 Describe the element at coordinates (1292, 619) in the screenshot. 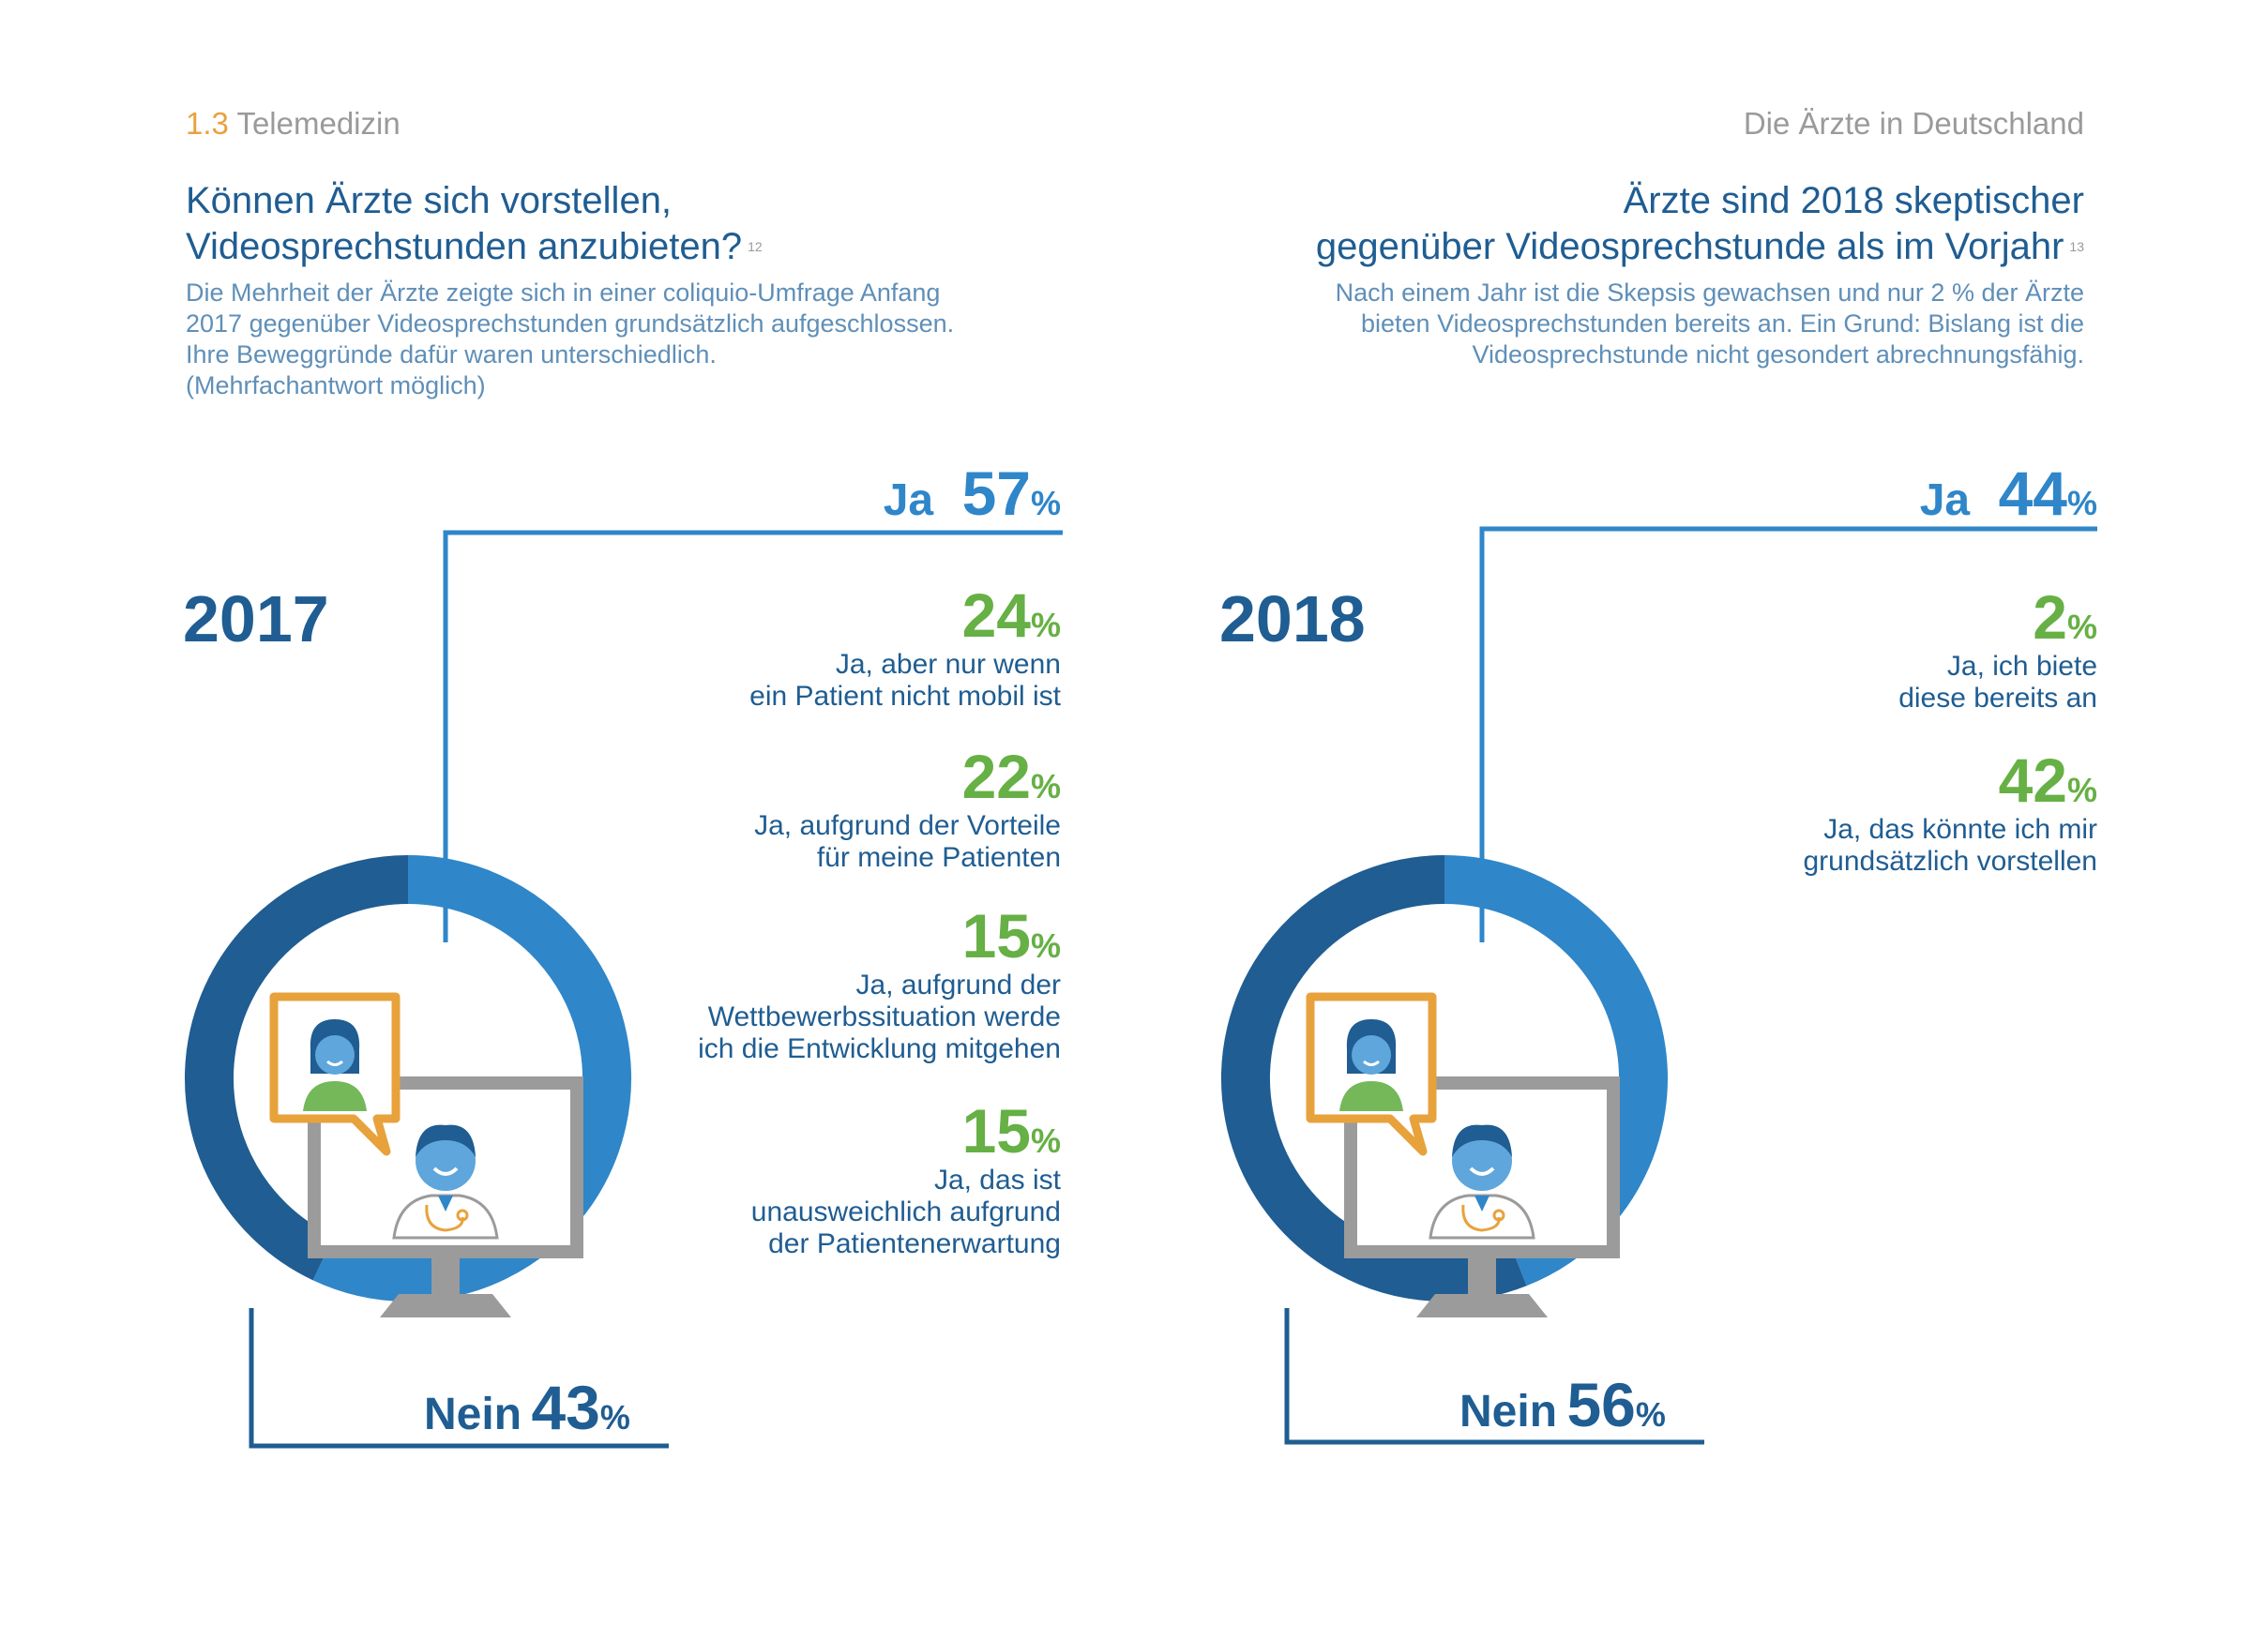

I see `year-label-2018: 2018` at that location.